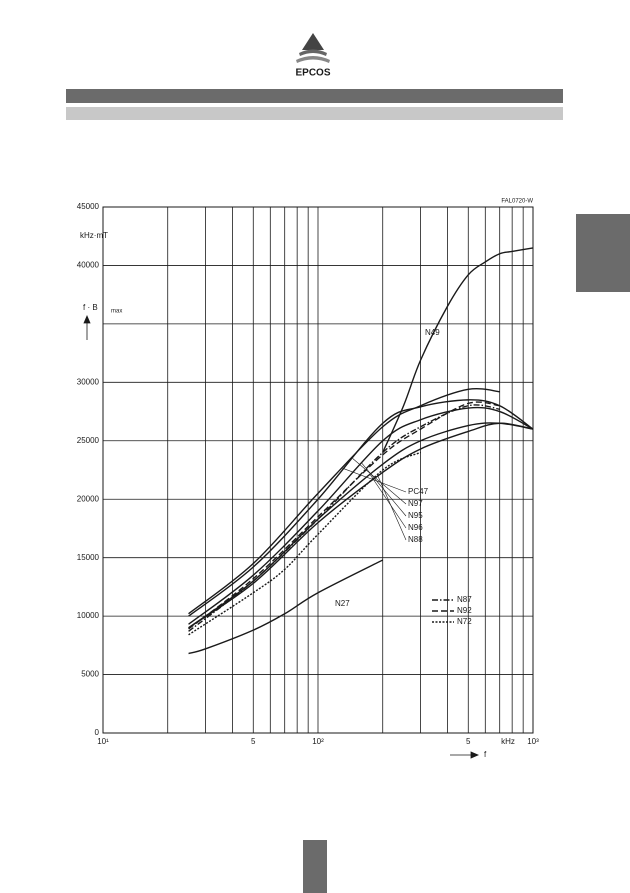 The width and height of the screenshot is (630, 893). What do you see at coordinates (464, 599) in the screenshot?
I see `legend-label: N87` at bounding box center [464, 599].